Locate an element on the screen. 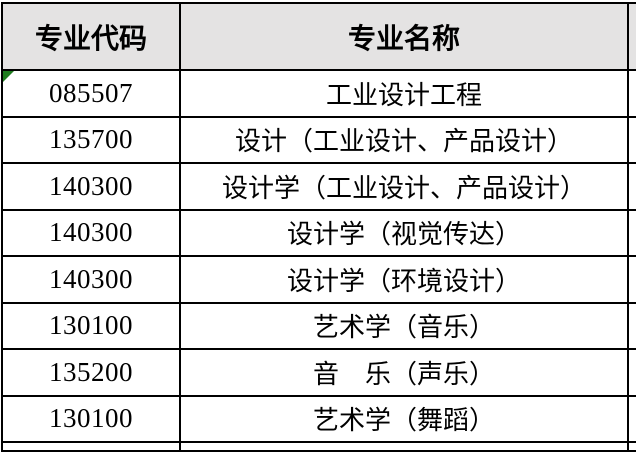  table-row: 085507 工业设计工程 is located at coordinates (319, 94).